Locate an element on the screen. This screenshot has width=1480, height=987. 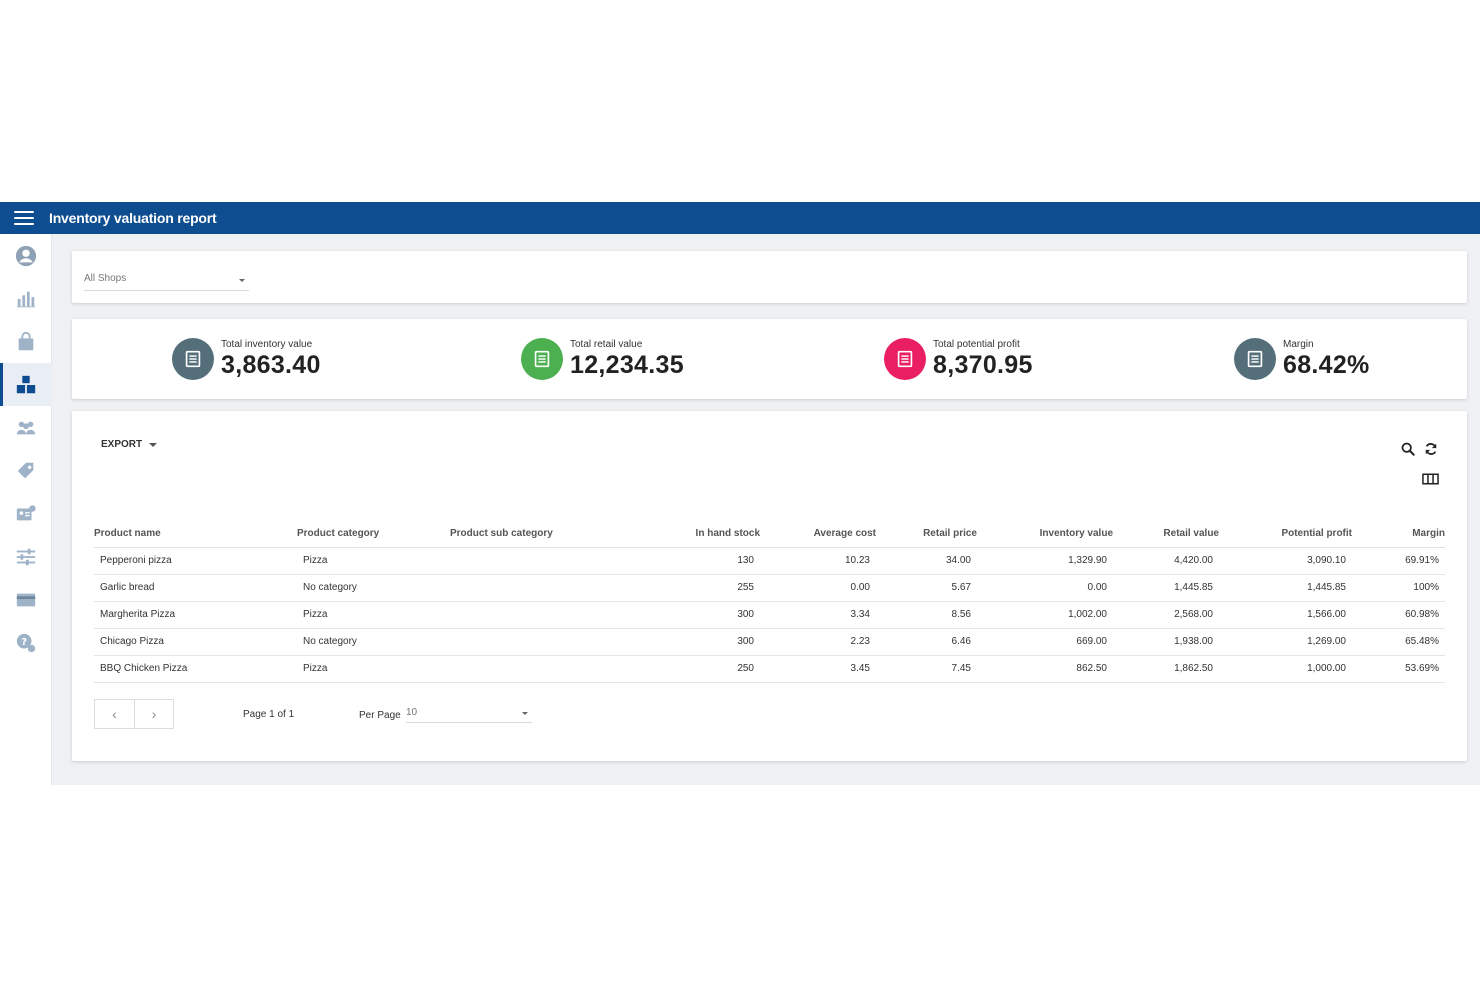
table-cell: 34.00 is located at coordinates (926, 561).